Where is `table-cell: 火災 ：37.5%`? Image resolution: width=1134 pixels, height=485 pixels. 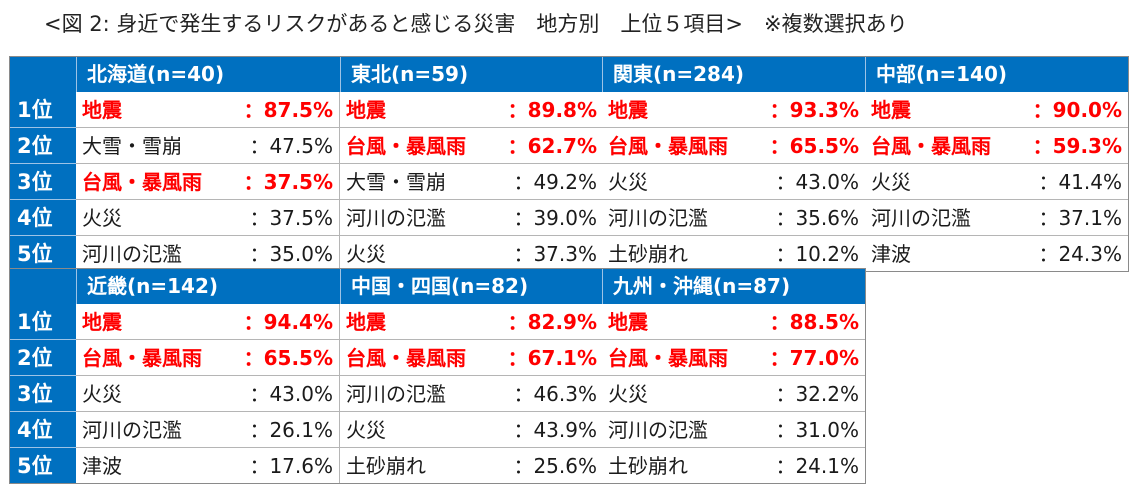 table-cell: 火災 ：37.5% is located at coordinates (208, 218).